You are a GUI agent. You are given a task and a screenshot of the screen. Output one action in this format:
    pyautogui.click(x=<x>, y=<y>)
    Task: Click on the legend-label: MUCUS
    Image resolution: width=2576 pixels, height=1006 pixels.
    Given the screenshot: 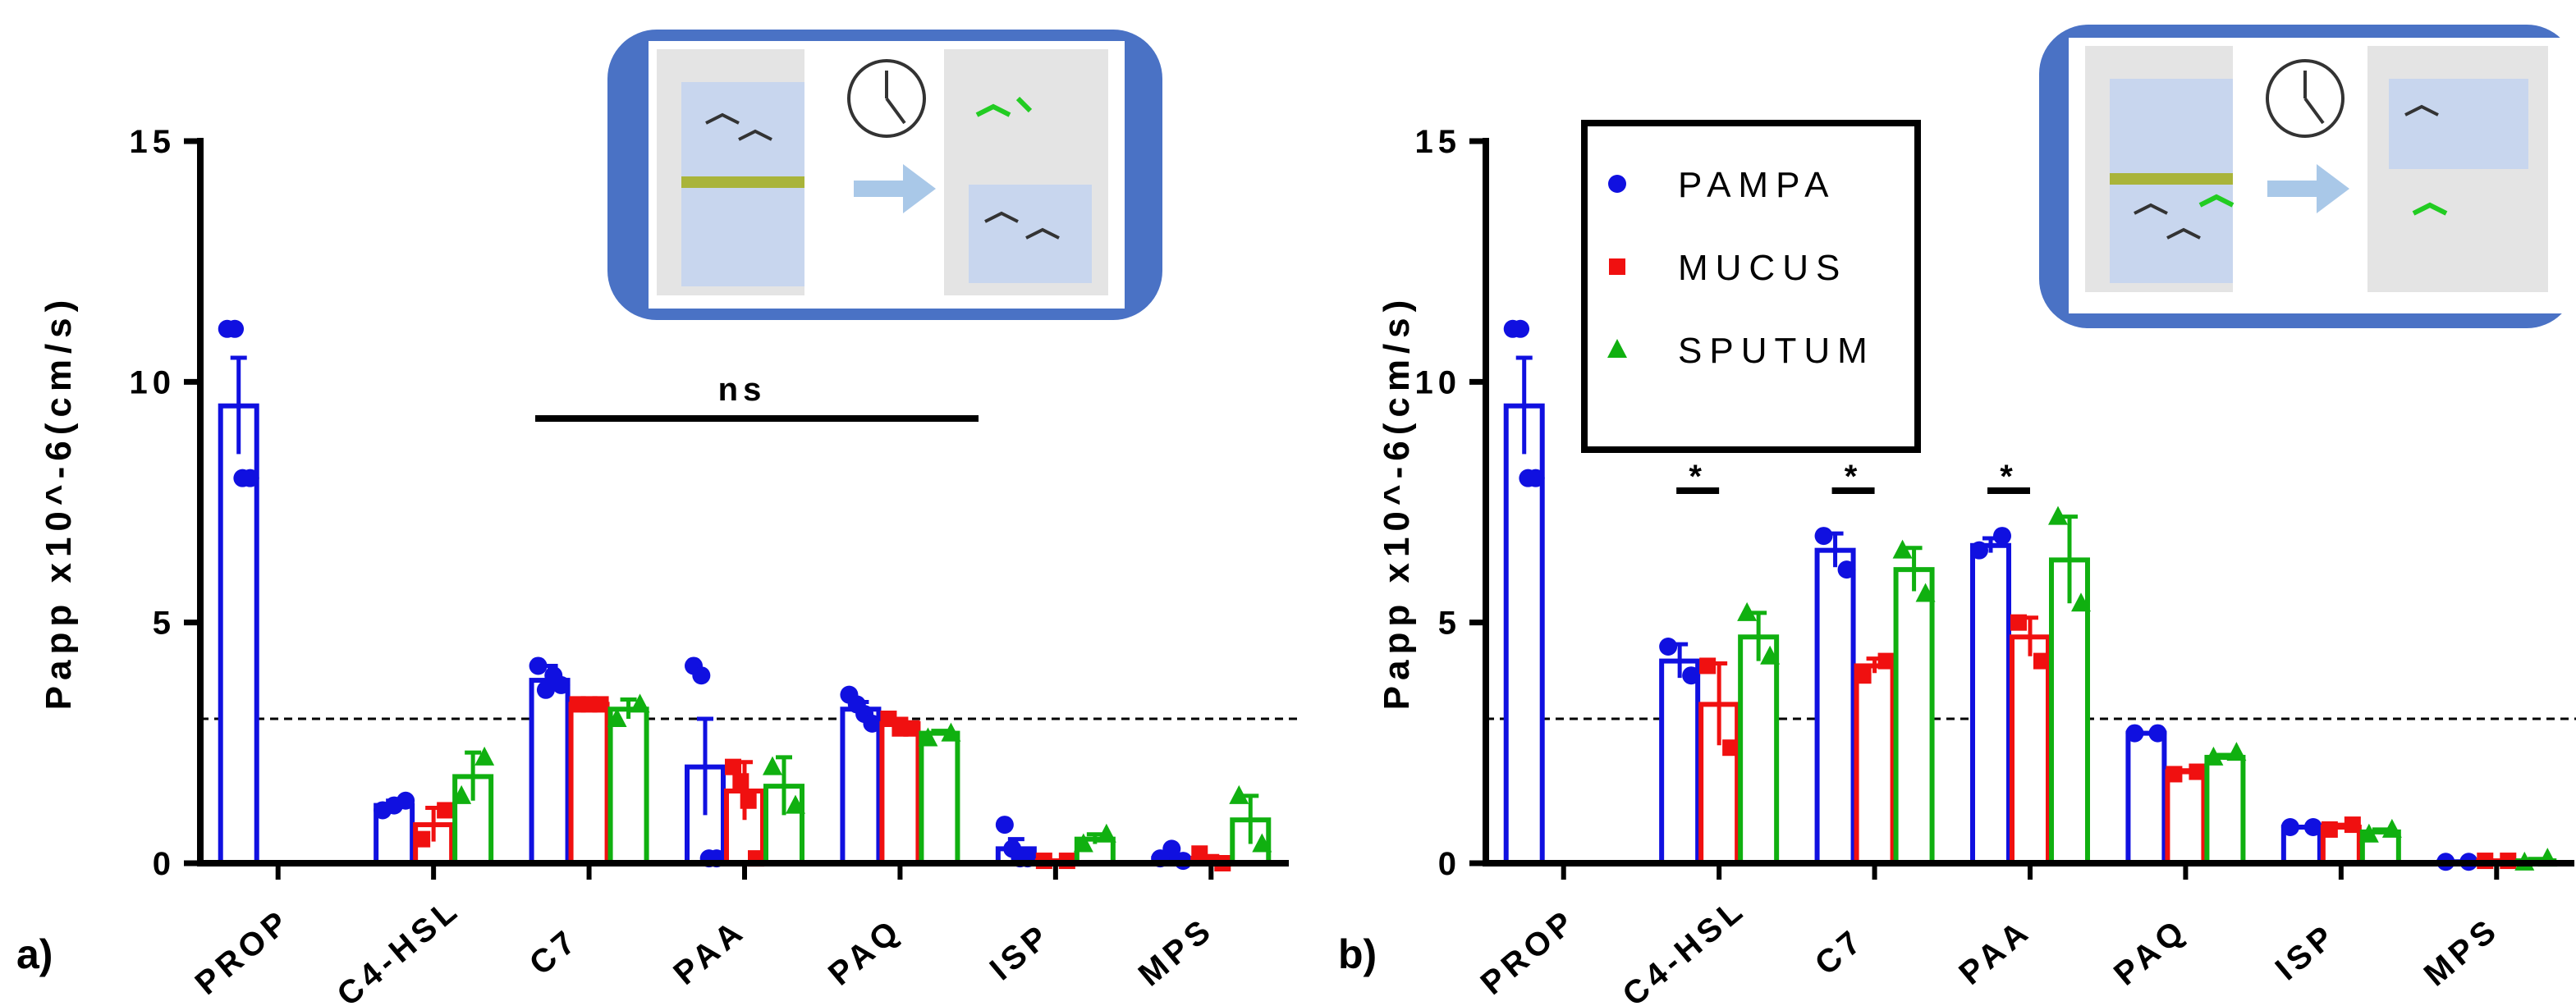 What is the action you would take?
    pyautogui.click(x=1763, y=268)
    